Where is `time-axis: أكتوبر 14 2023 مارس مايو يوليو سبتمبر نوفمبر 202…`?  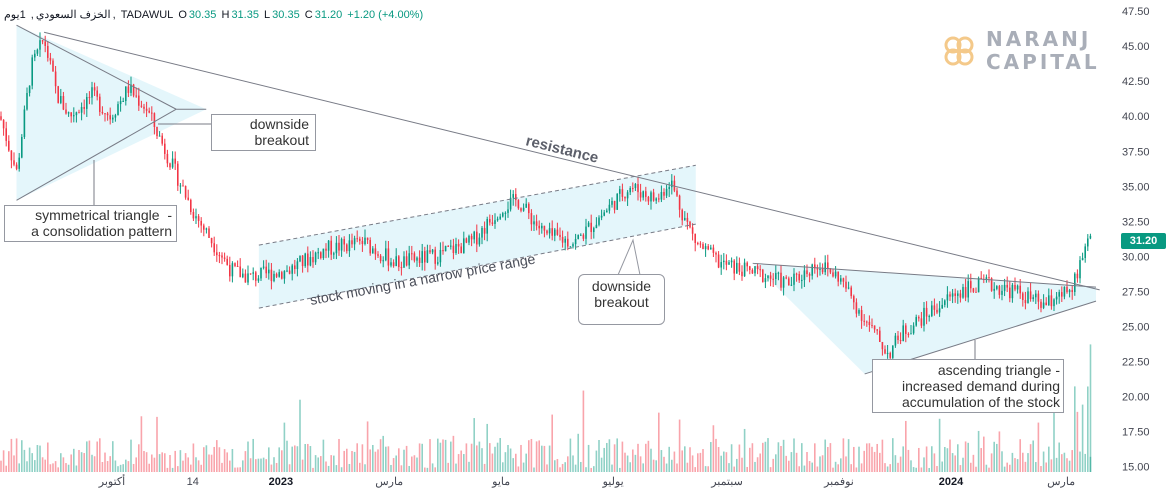
time-axis: أكتوبر 14 2023 مارس مايو يوليو سبتمبر نوفمبر 202… is located at coordinates (586, 481).